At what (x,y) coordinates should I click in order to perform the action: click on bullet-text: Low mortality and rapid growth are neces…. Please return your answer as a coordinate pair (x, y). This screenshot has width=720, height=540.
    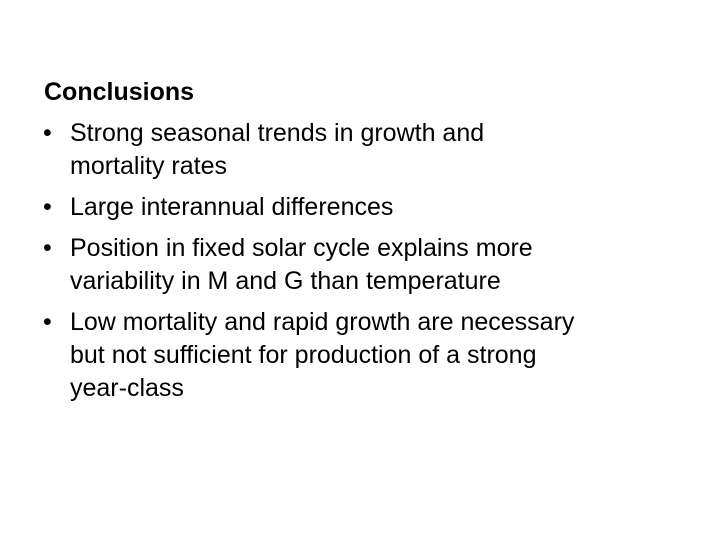
    Looking at the image, I should click on (322, 355).